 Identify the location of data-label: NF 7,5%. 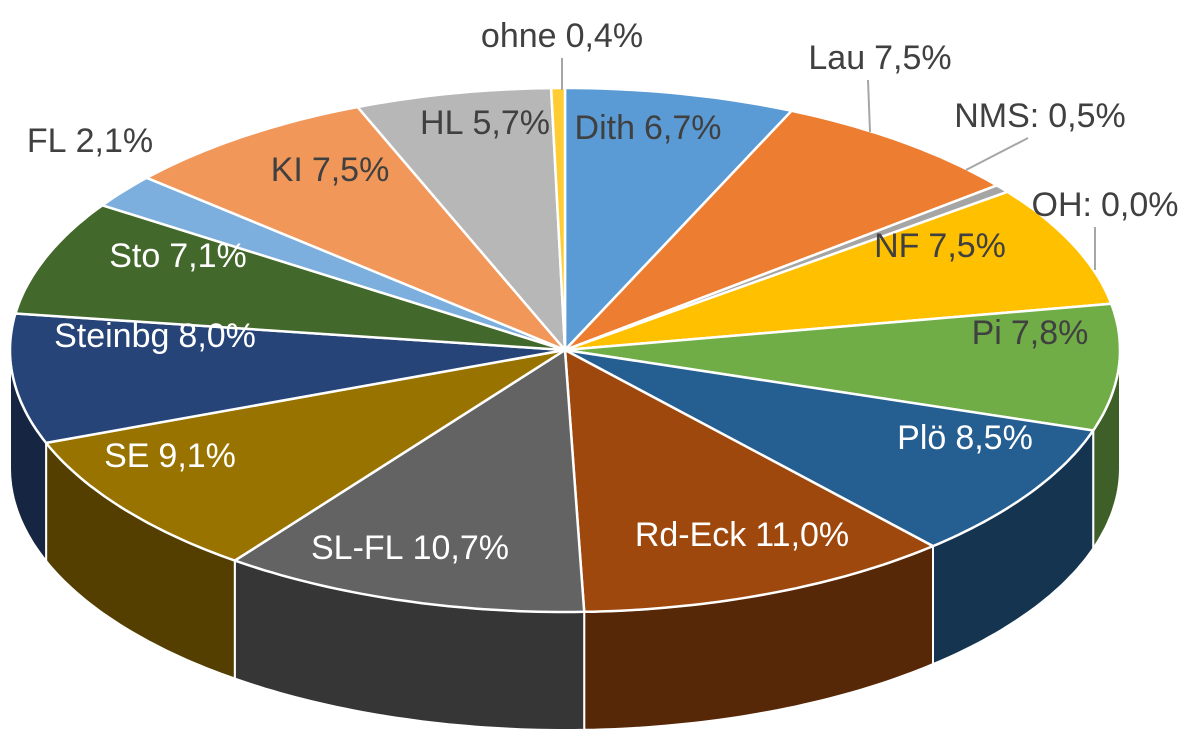
(940, 246).